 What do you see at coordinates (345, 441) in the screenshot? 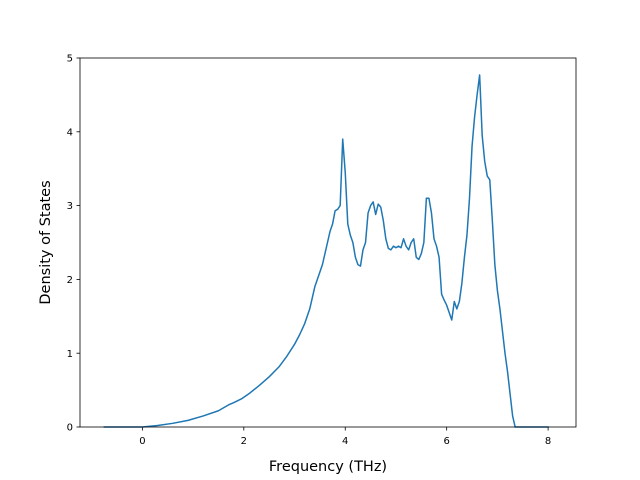
I see `x-tick-label: 4` at bounding box center [345, 441].